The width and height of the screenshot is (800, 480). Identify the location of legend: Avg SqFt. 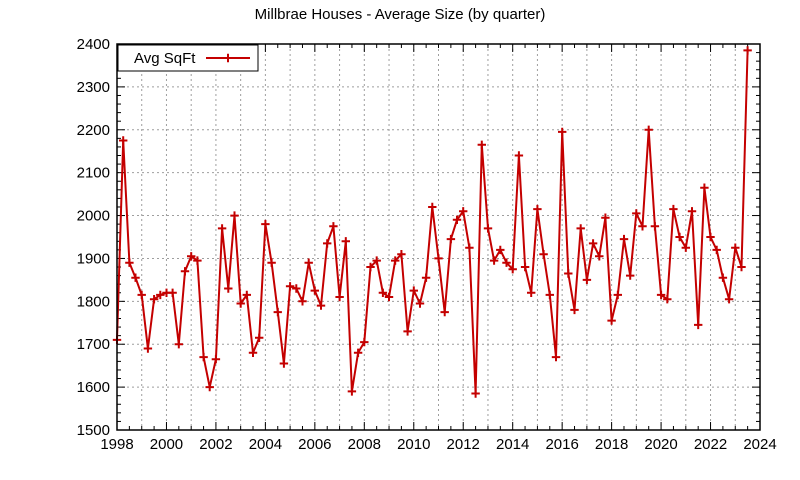
(188, 58).